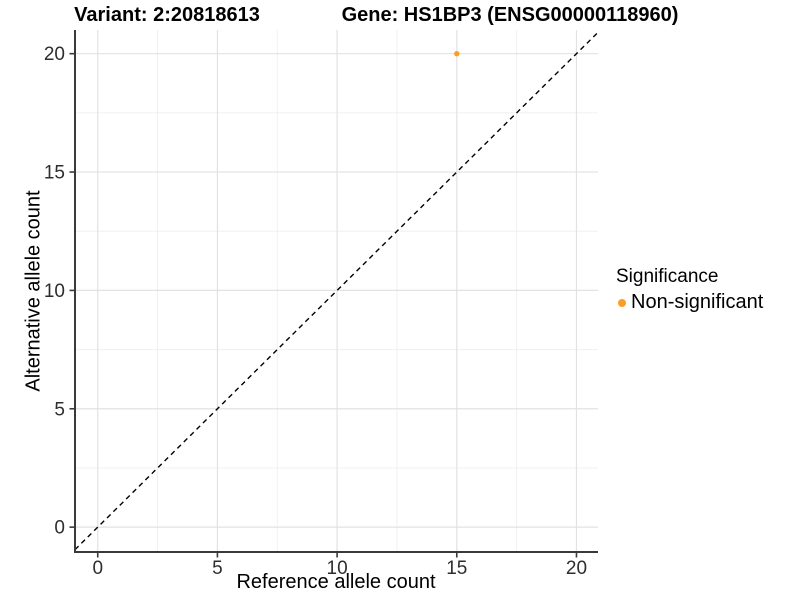  Describe the element at coordinates (336, 582) in the screenshot. I see `x-axis-title: Reference allele count` at that location.